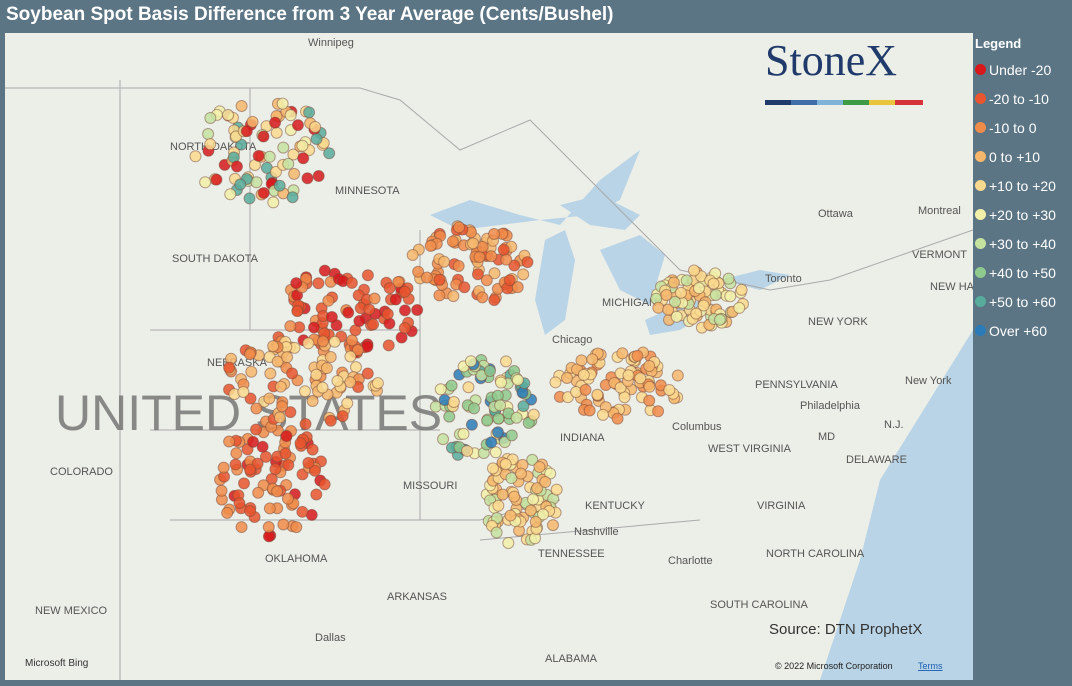 The image size is (1072, 686). I want to click on legend-item: Over +60, so click(1015, 330).